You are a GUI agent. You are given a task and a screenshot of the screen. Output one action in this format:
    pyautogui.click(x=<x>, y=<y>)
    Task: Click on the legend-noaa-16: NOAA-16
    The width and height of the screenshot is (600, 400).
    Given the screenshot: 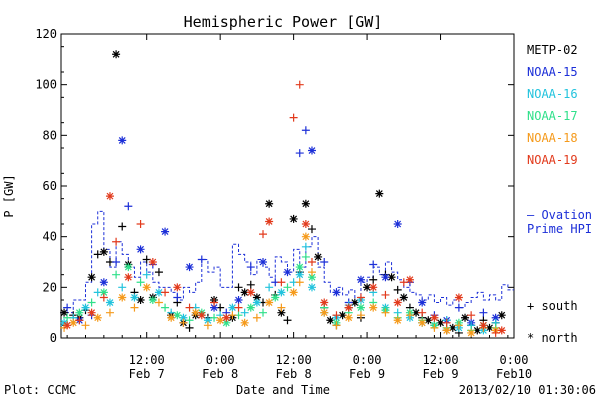 What is the action you would take?
    pyautogui.click(x=552, y=94)
    